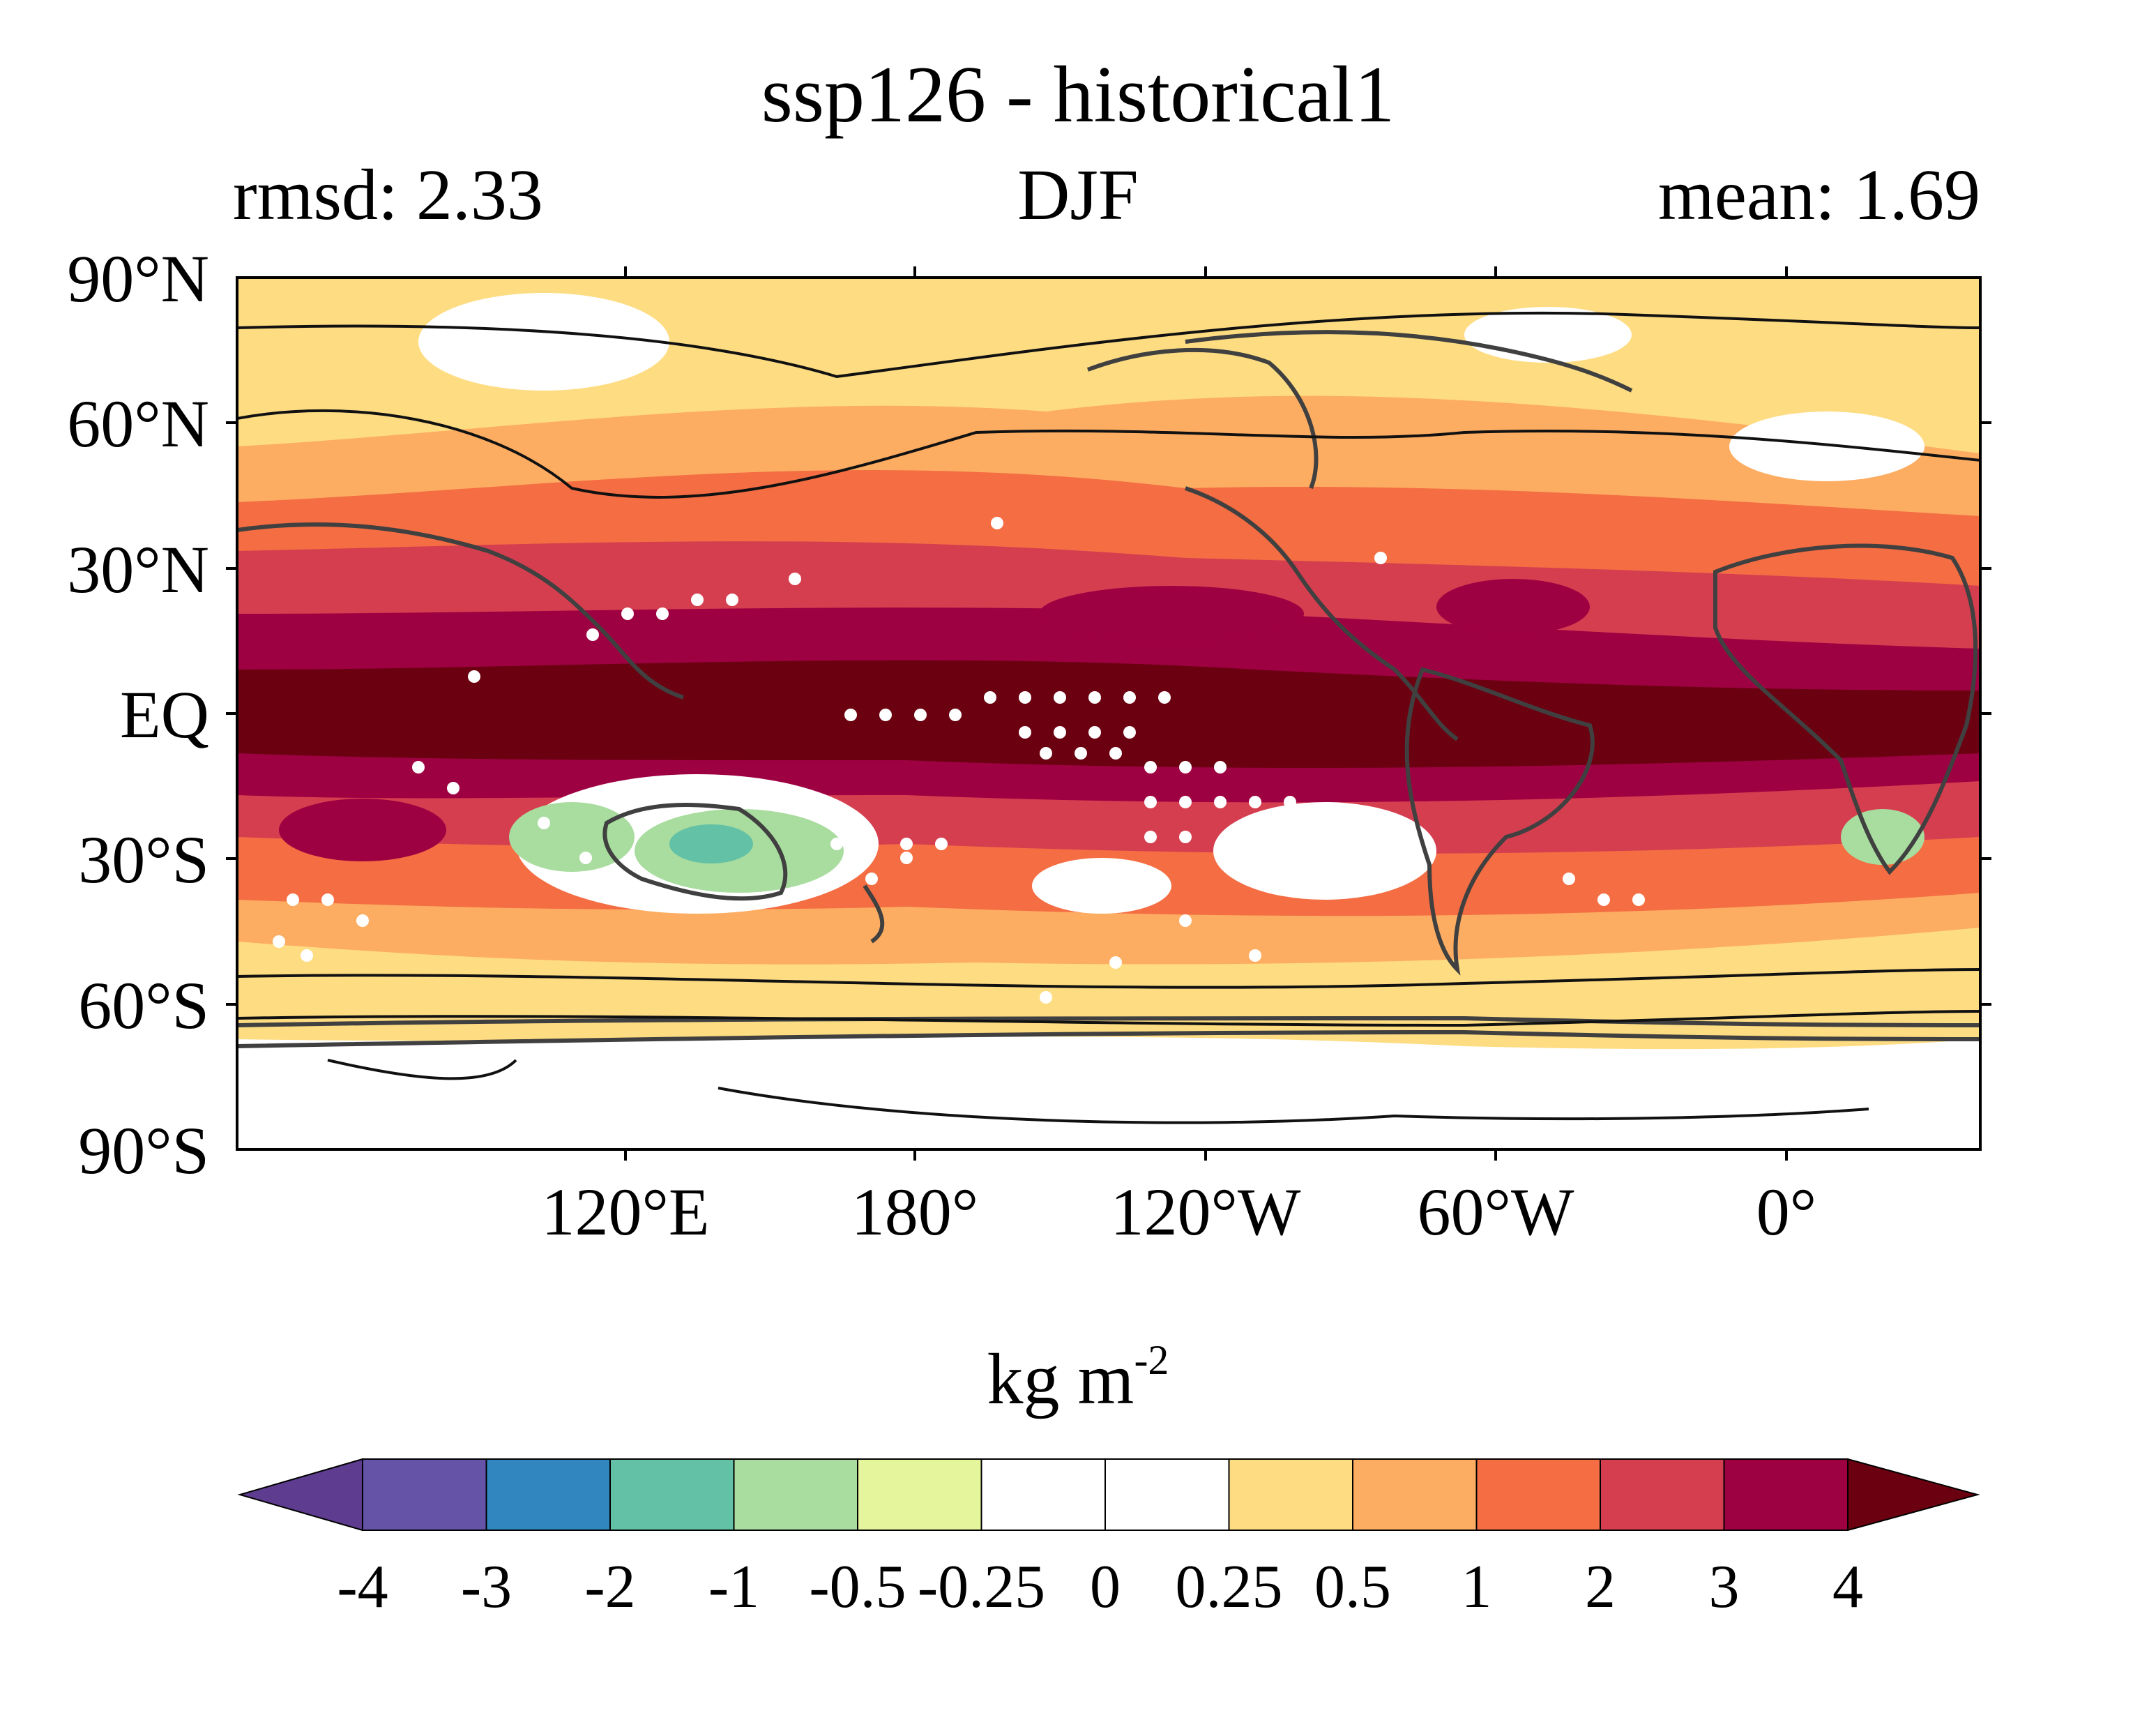  Describe the element at coordinates (734, 1587) in the screenshot. I see `colorbar-tick-label: -1` at that location.